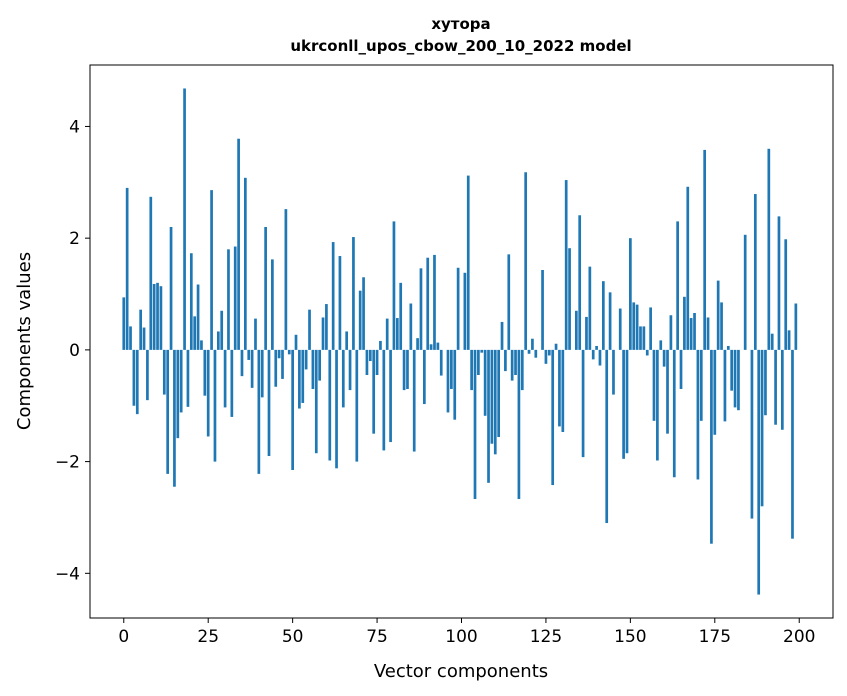 This screenshot has height=696, width=847. I want to click on x-tick-label: 0, so click(123, 637).